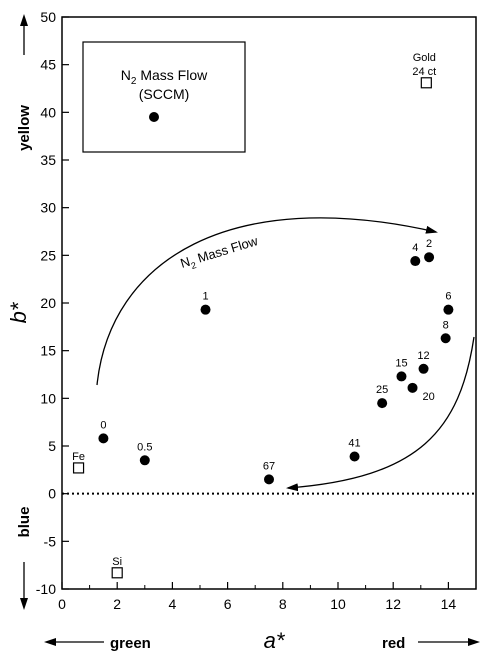 This screenshot has height=654, width=484. What do you see at coordinates (415, 248) in the screenshot?
I see `data-point-label: 4` at bounding box center [415, 248].